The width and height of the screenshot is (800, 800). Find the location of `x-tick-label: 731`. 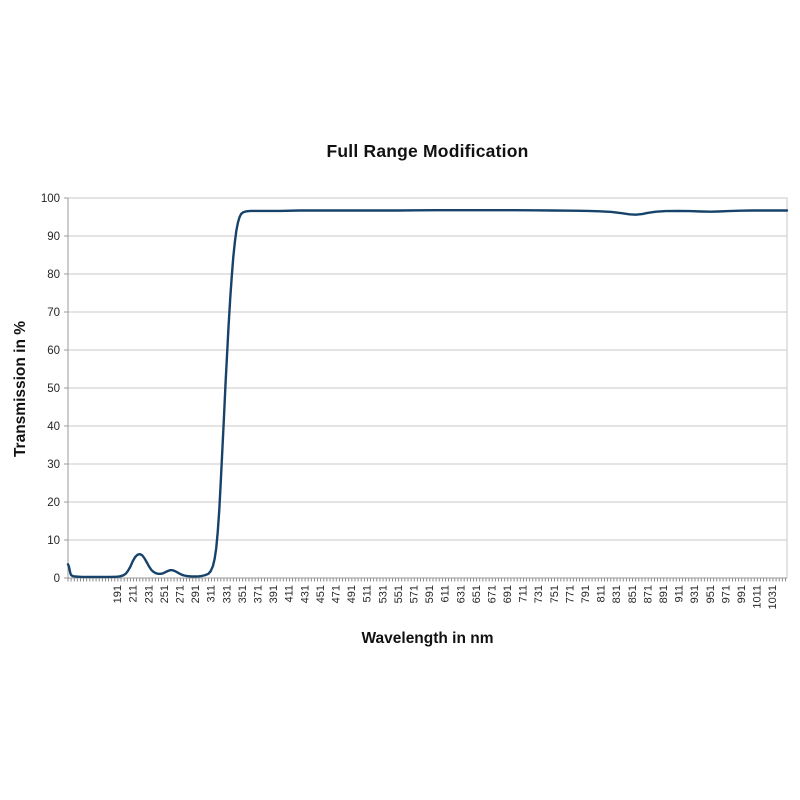

x-tick-label: 731 is located at coordinates (539, 594).